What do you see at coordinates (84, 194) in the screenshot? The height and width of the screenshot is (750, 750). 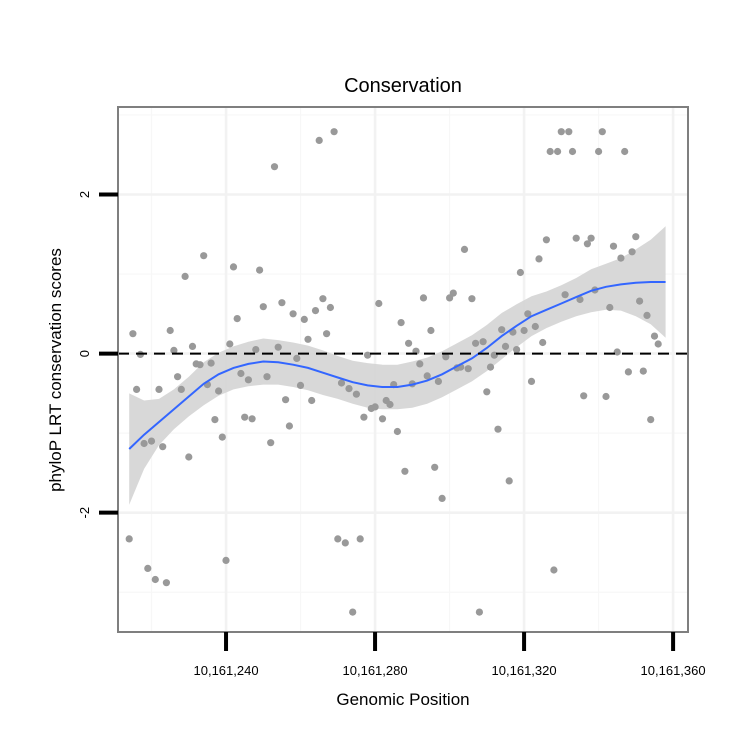 I see `y-tick-label: 2` at bounding box center [84, 194].